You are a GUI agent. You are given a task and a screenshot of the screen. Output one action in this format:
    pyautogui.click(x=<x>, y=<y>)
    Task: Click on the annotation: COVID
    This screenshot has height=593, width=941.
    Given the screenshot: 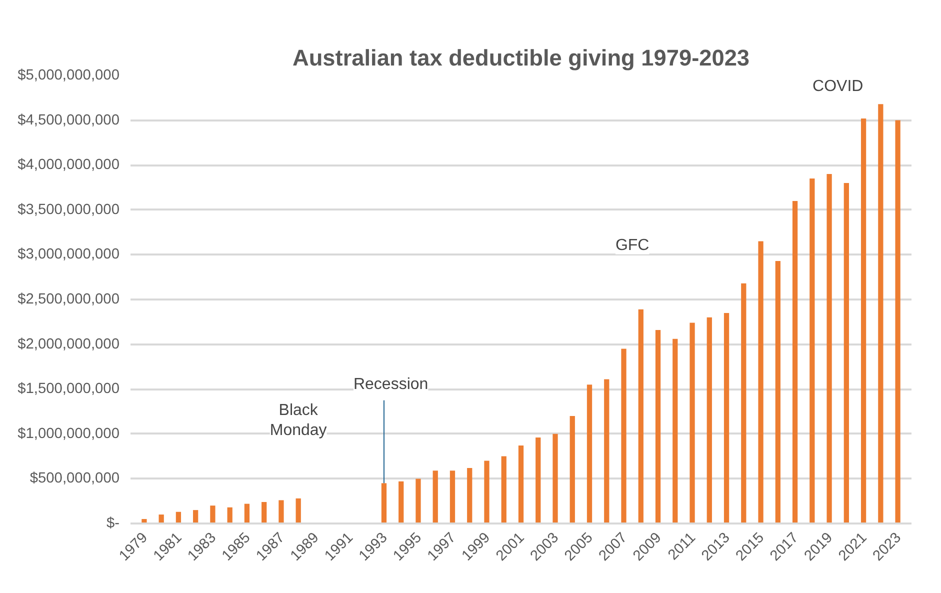 What is the action you would take?
    pyautogui.click(x=838, y=87)
    